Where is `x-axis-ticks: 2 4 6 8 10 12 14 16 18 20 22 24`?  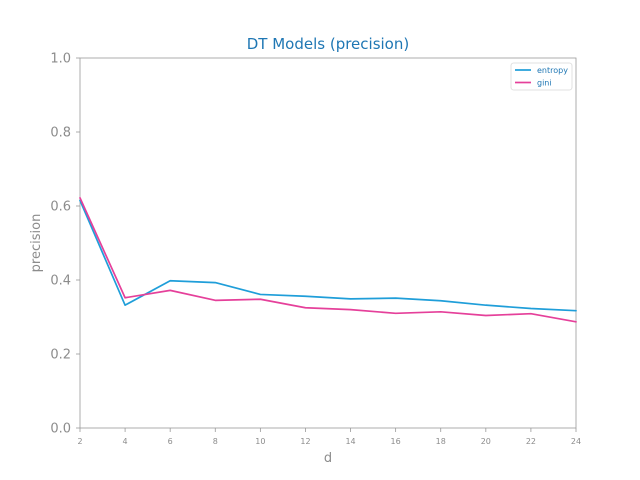
x-axis-ticks: 2 4 6 8 10 12 14 16 18 20 22 24 is located at coordinates (329, 437).